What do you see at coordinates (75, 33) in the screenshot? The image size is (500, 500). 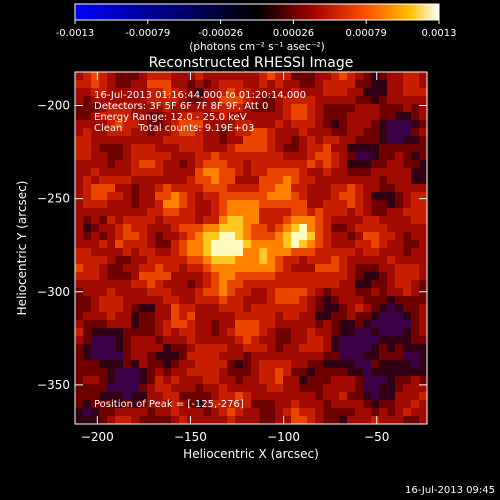 I see `colorbar-tick-label: -0.0013` at bounding box center [75, 33].